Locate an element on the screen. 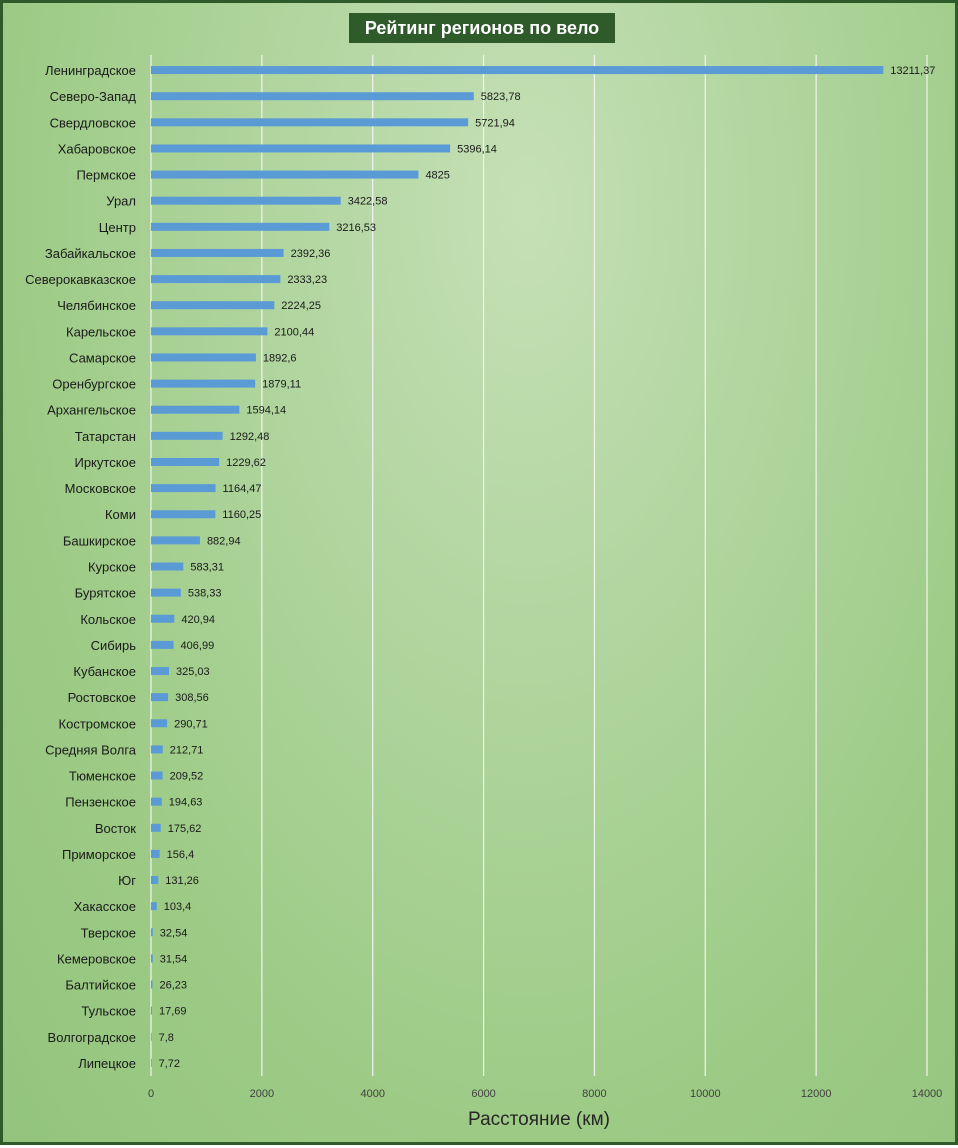 Image resolution: width=958 pixels, height=1148 pixels. value-label: 5396,14 is located at coordinates (477, 149).